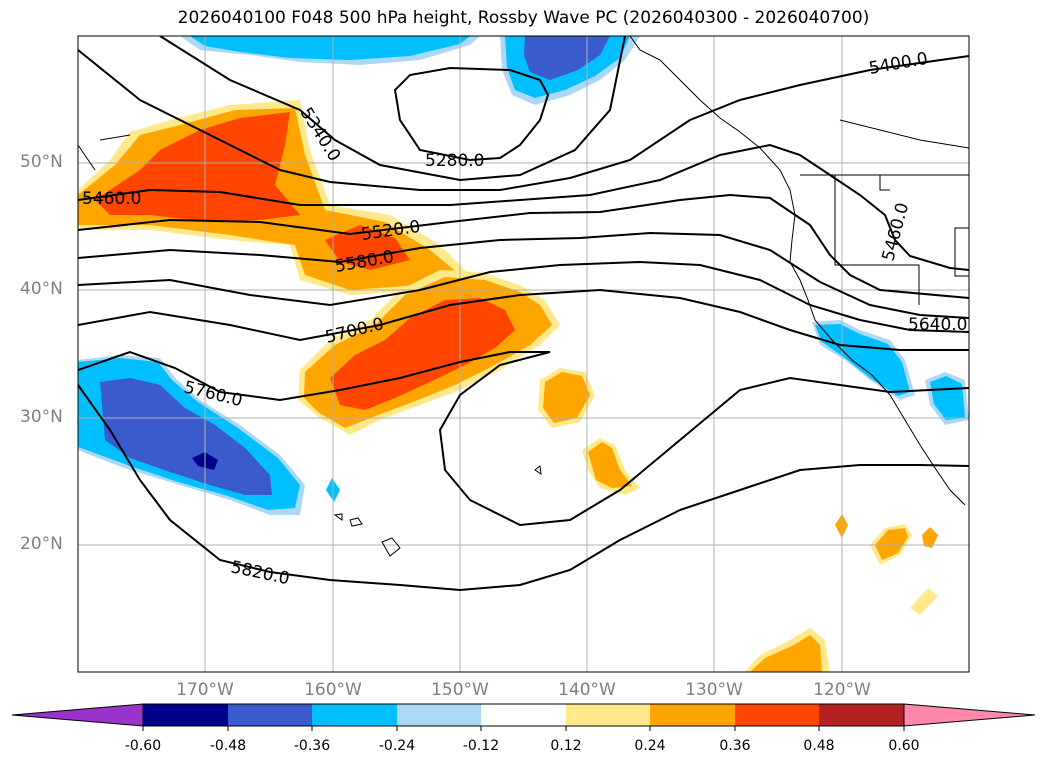  I want to click on colorbar-tick-label: 0.36, so click(735, 746).